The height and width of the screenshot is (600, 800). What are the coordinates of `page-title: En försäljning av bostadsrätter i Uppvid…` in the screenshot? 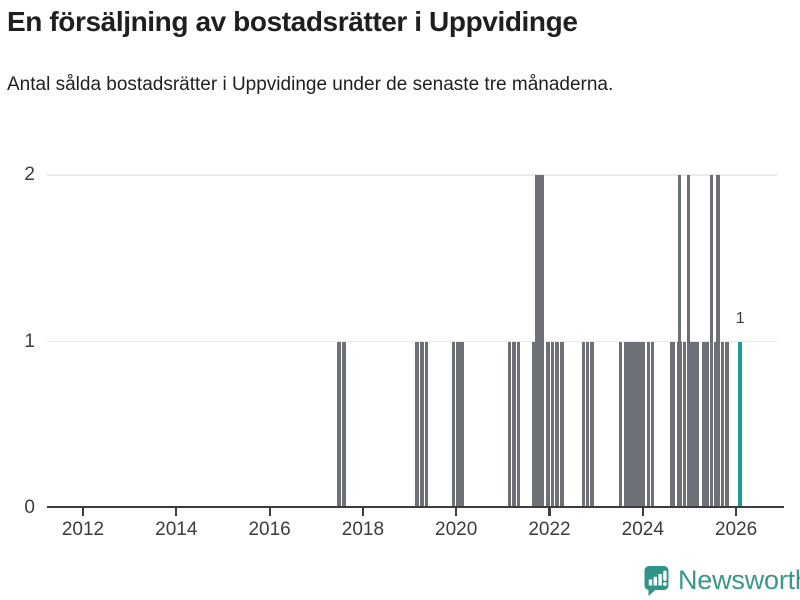 It's located at (292, 21).